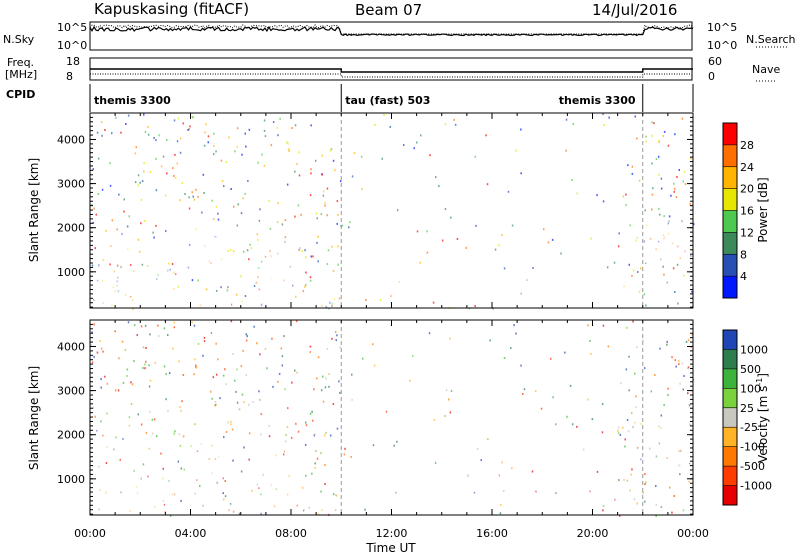 The image size is (800, 558). Describe the element at coordinates (743, 254) in the screenshot. I see `colorbar-tick-label: 8` at that location.